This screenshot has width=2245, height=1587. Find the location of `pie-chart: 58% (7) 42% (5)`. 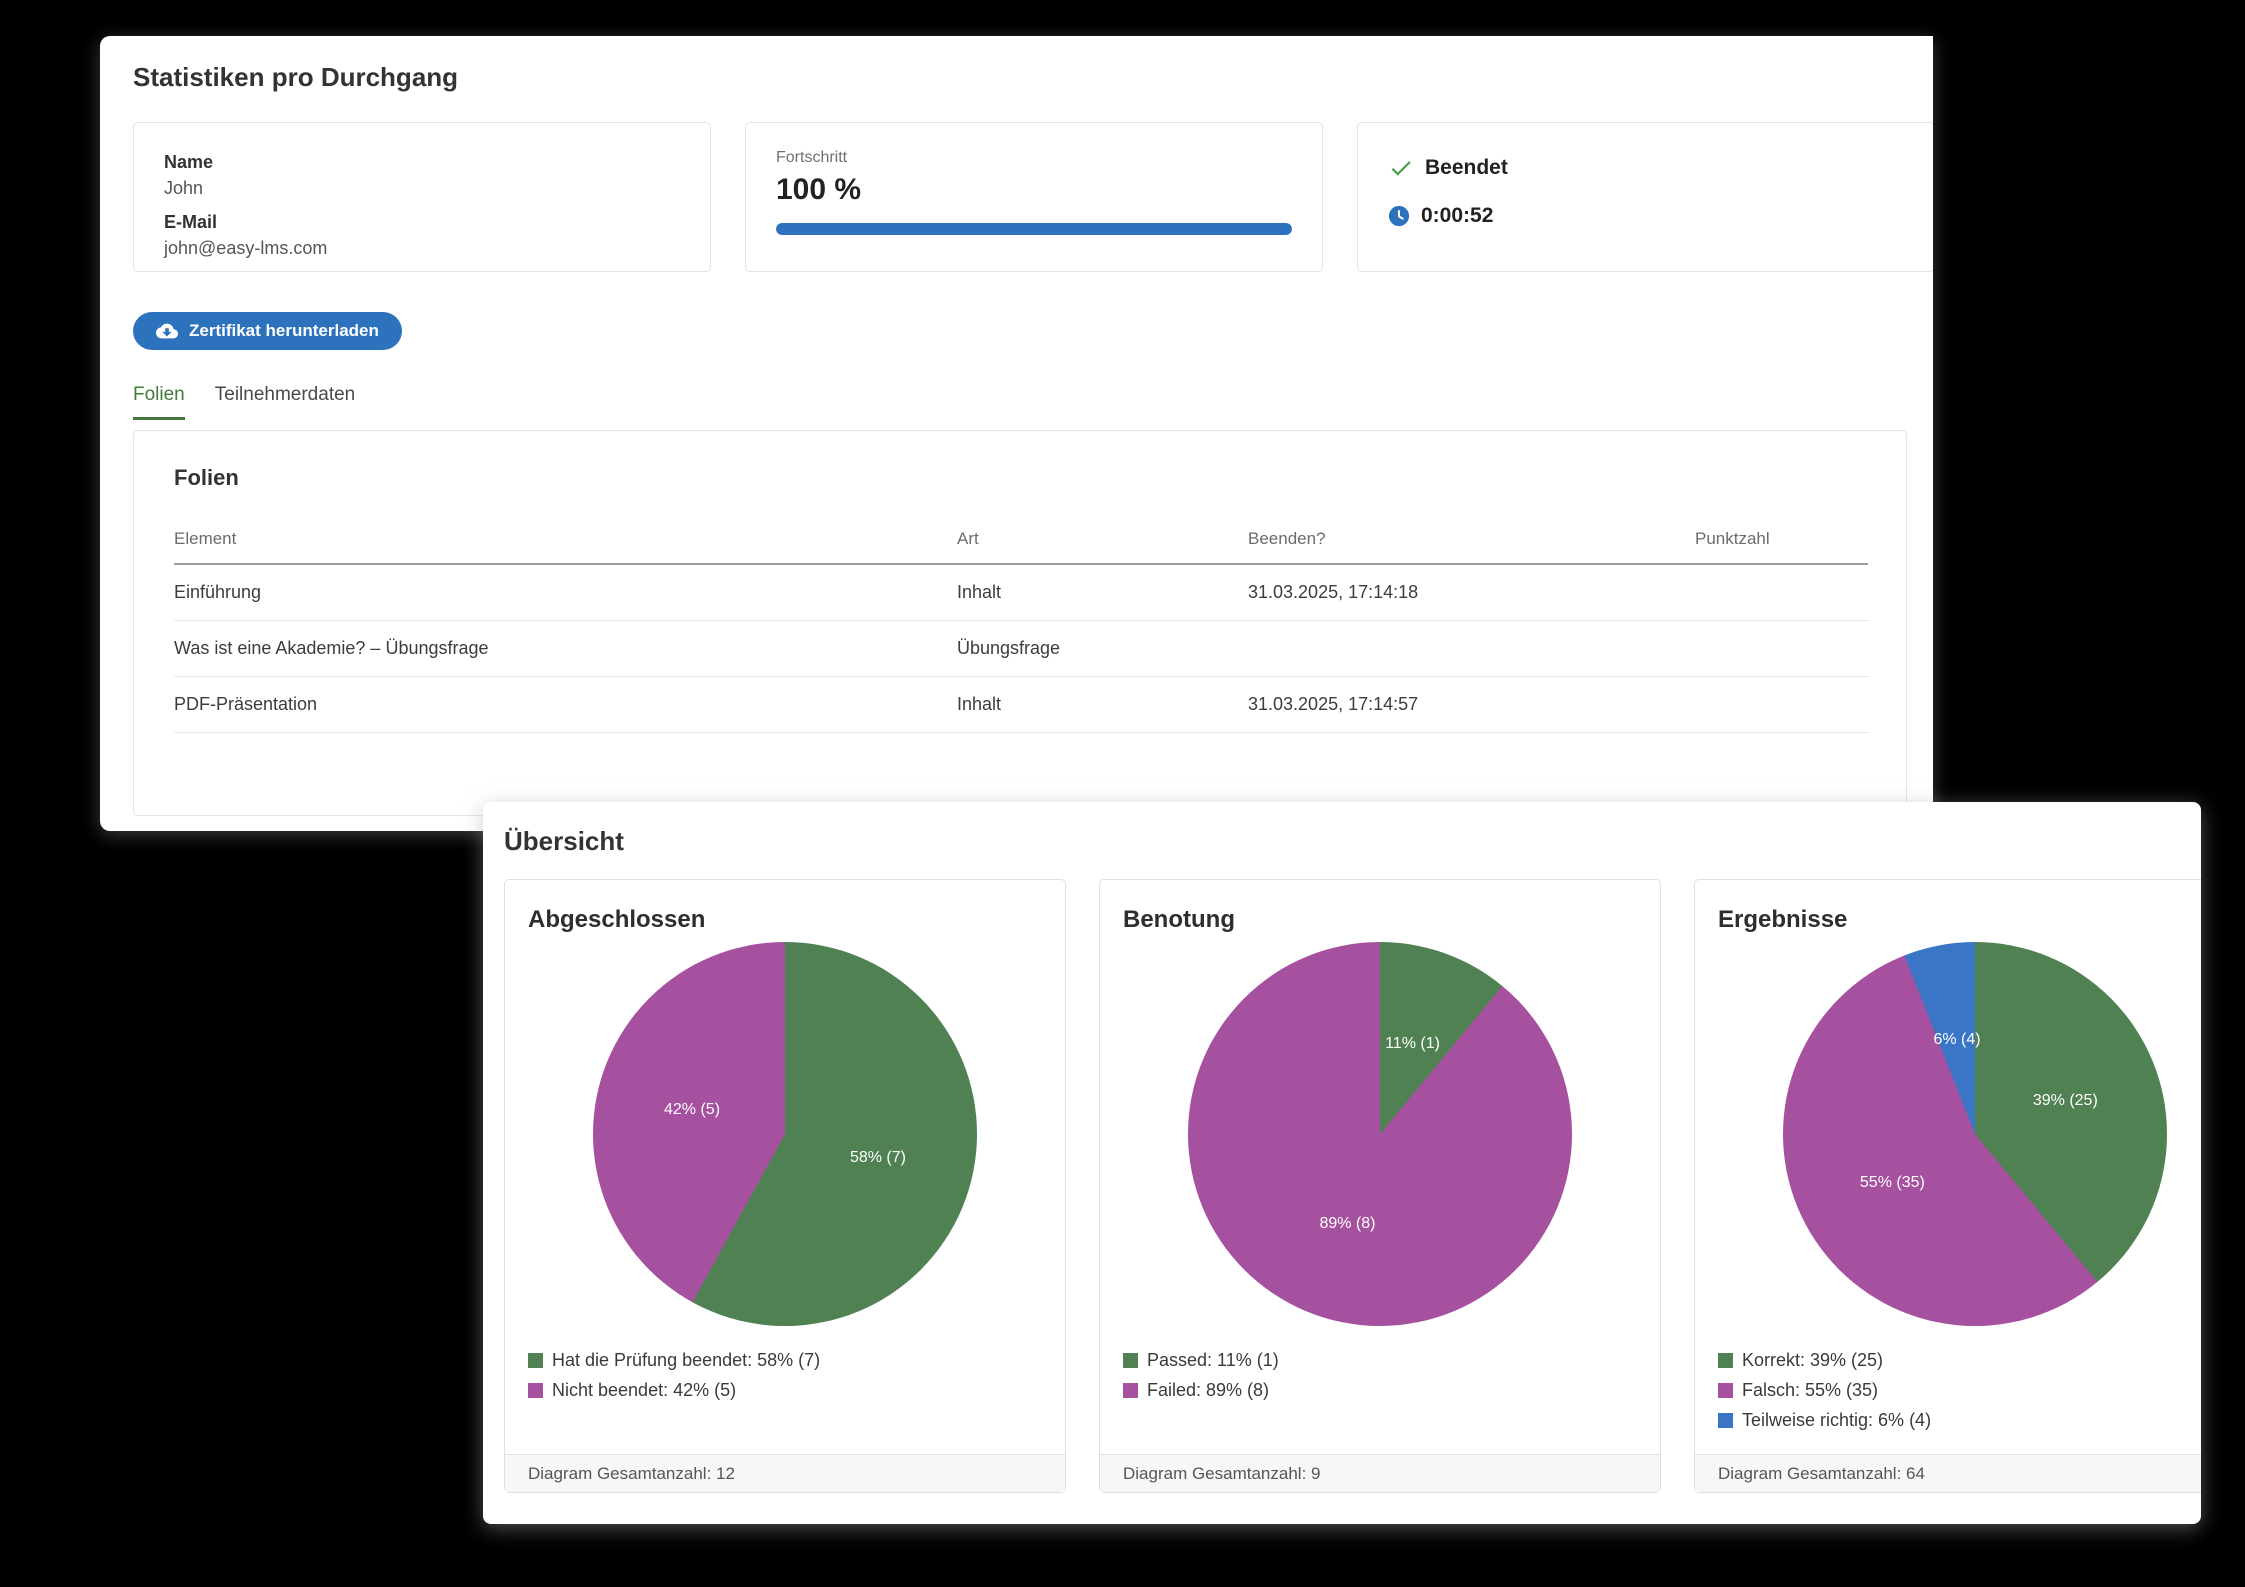

pie-chart: 58% (7) 42% (5) is located at coordinates (785, 1134).